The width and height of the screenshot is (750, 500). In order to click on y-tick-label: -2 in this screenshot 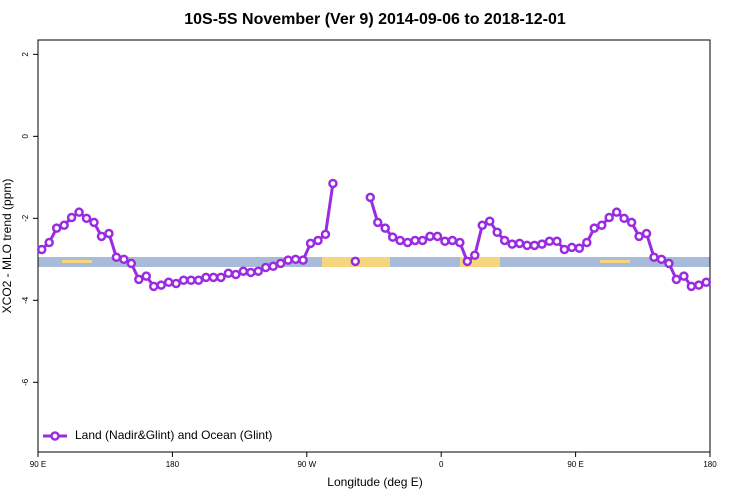, I will do `click(25, 218)`.